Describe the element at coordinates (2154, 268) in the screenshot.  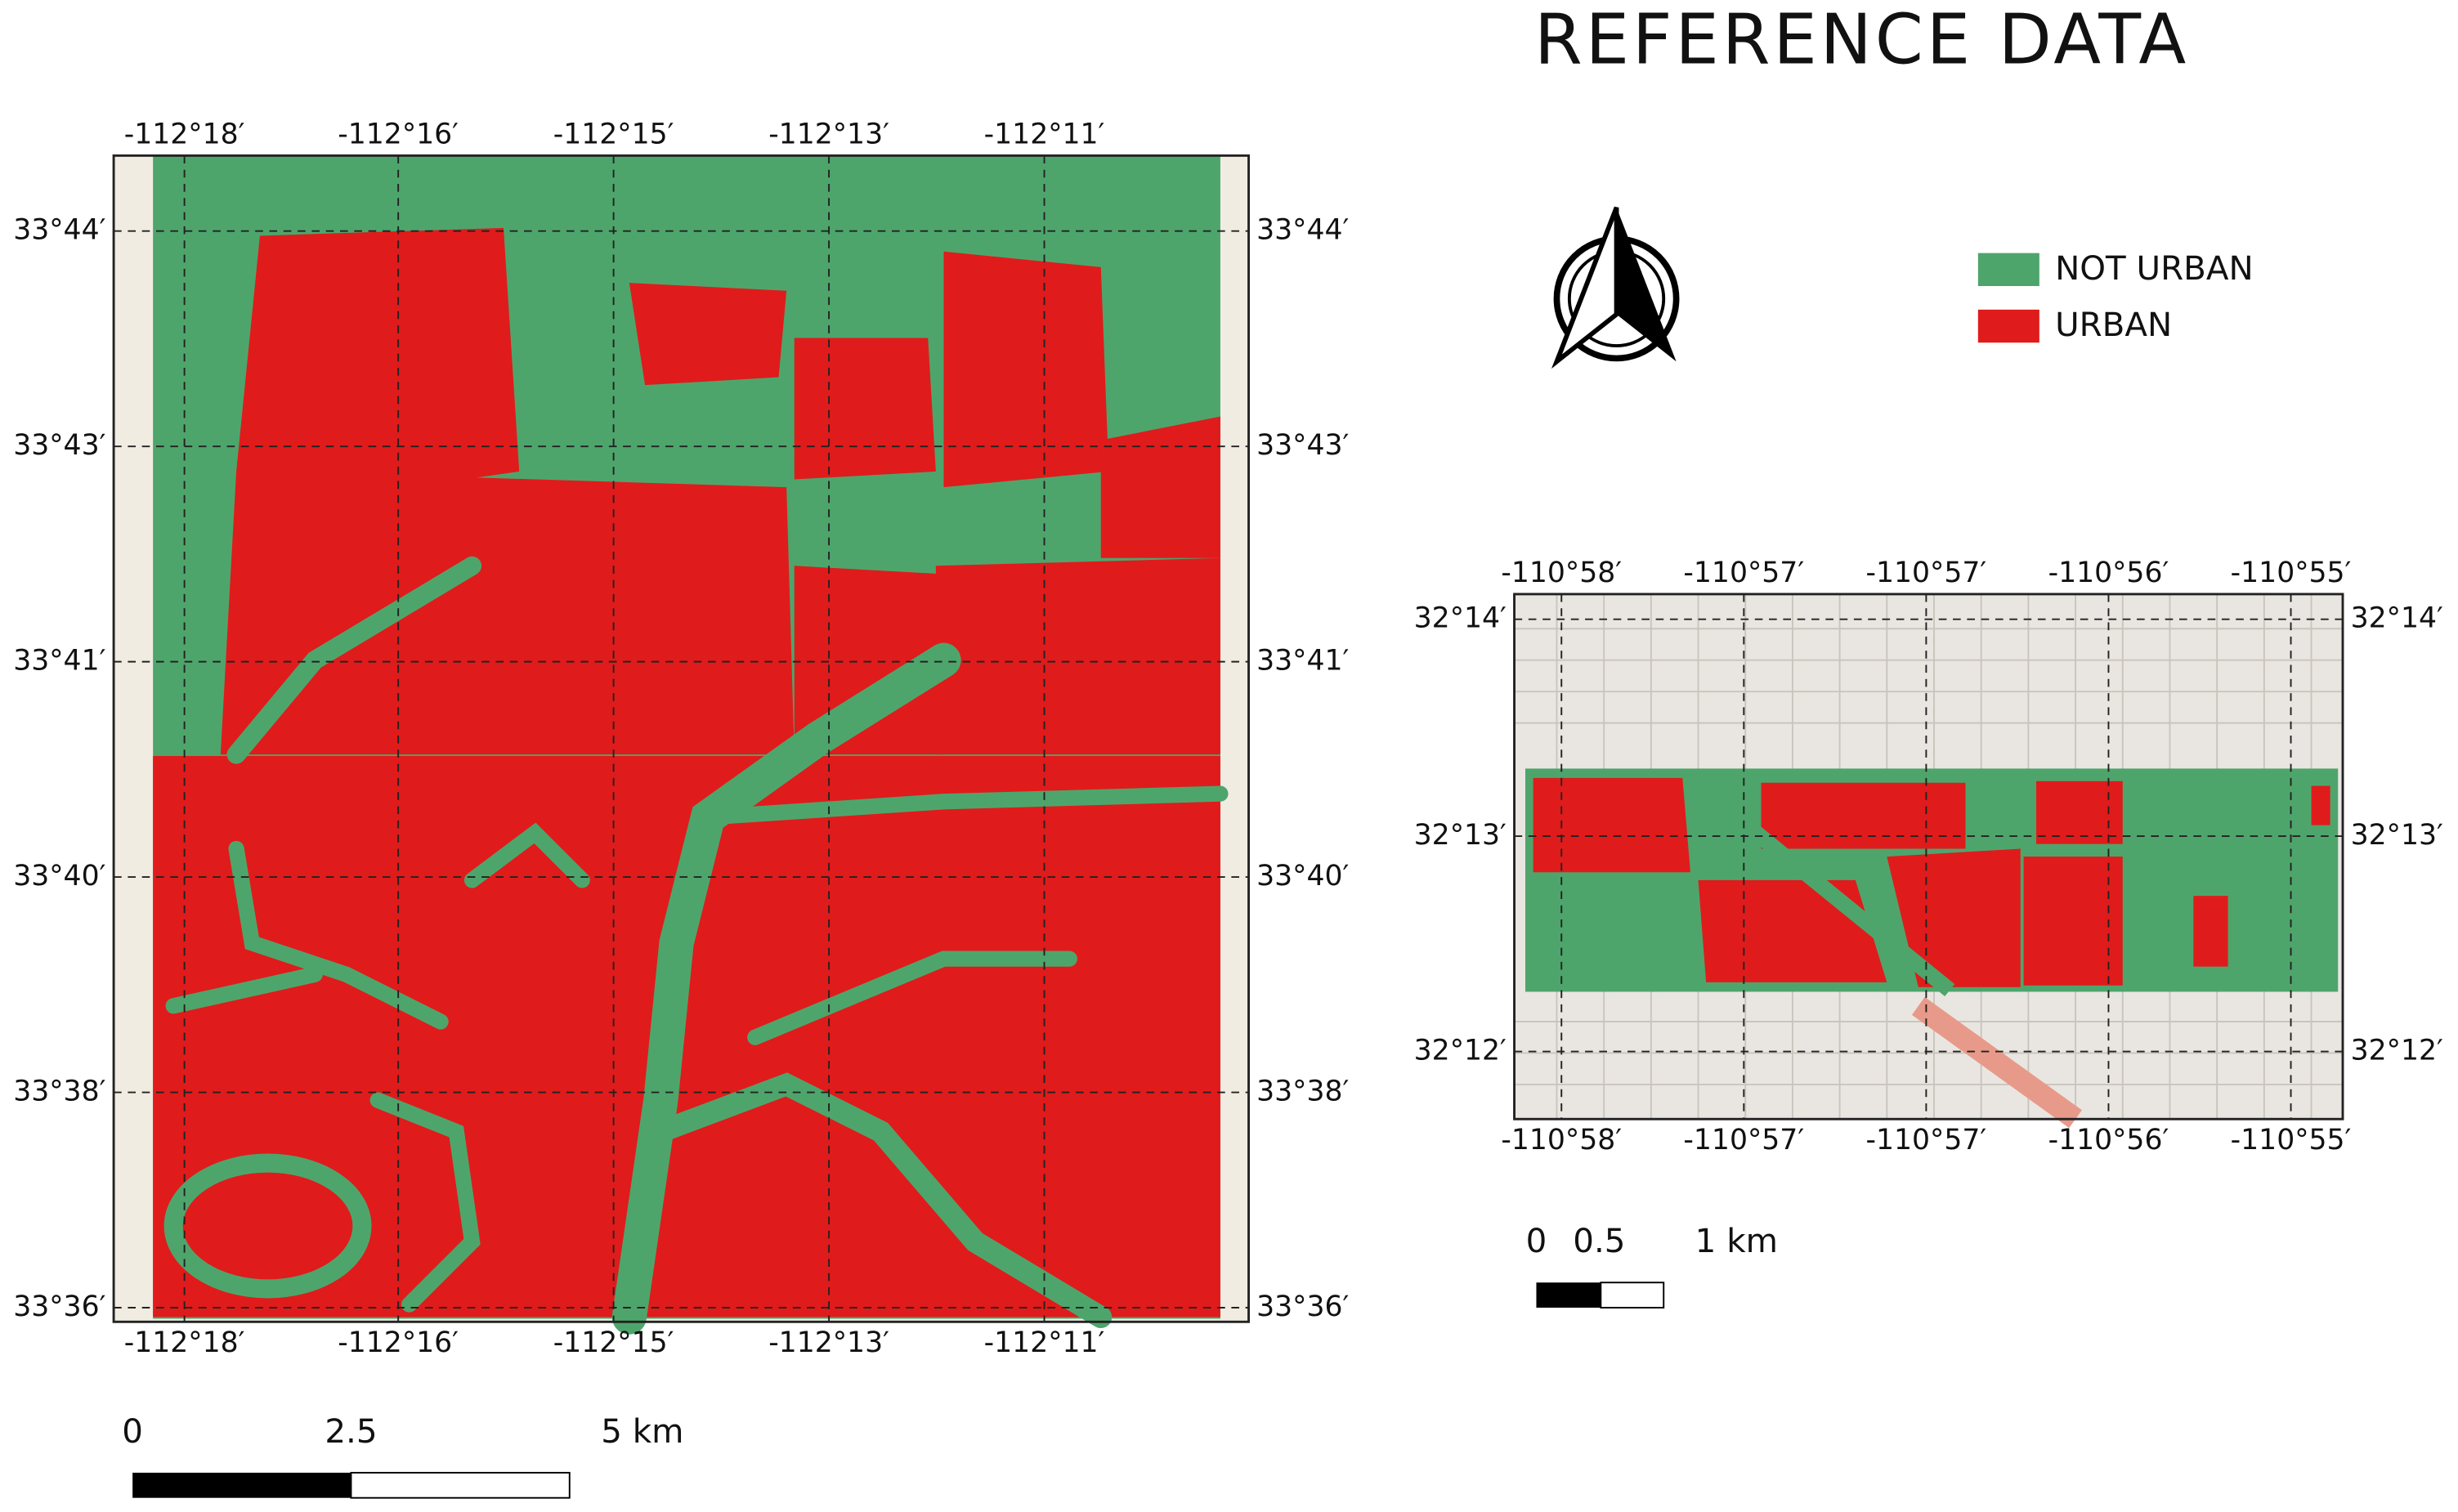
I see `legend-label: NOT URBAN` at that location.